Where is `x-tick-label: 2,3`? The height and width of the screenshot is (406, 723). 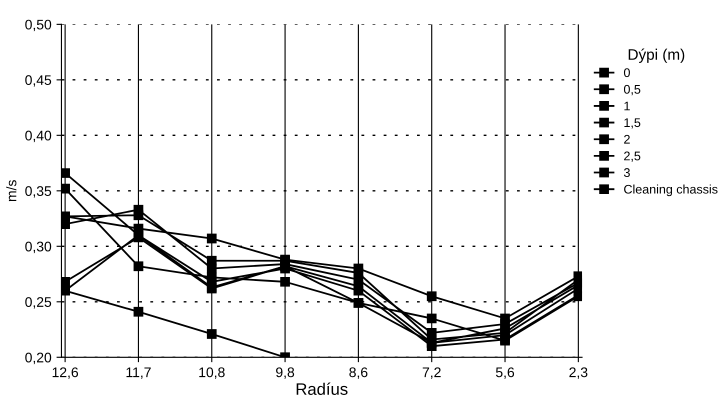
x-tick-label: 2,3 is located at coordinates (578, 373).